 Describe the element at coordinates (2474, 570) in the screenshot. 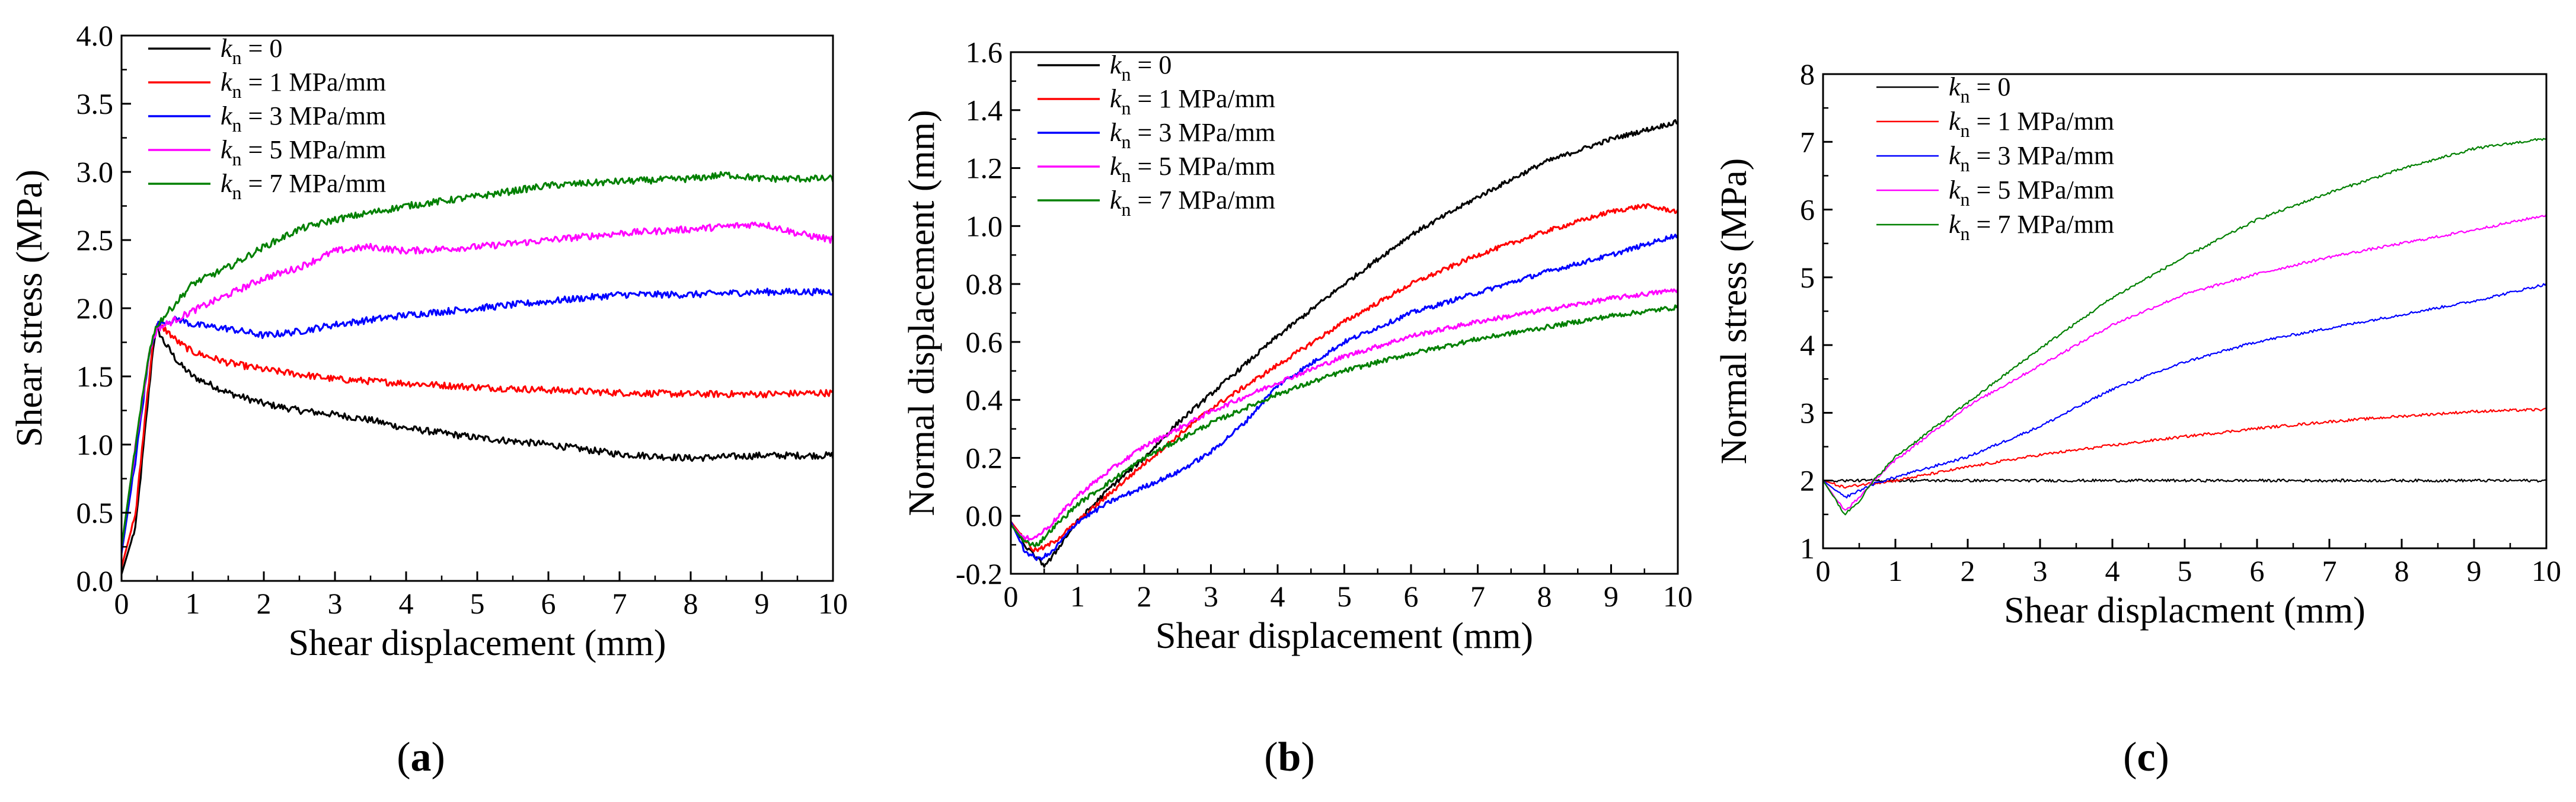

I see `x-tick-label: 9` at that location.